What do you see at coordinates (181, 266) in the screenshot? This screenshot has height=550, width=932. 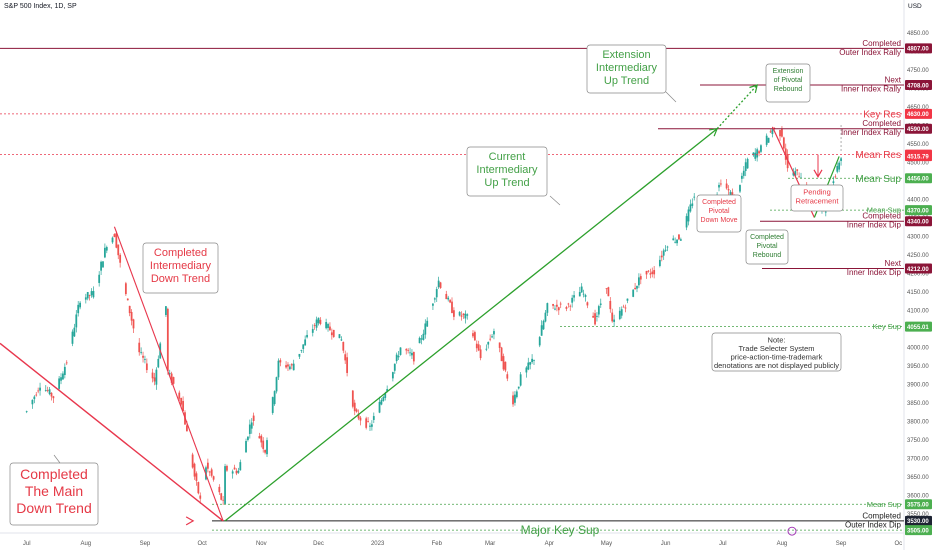 I see `completed-intermediary-down-trend-text: Intermediary` at bounding box center [181, 266].